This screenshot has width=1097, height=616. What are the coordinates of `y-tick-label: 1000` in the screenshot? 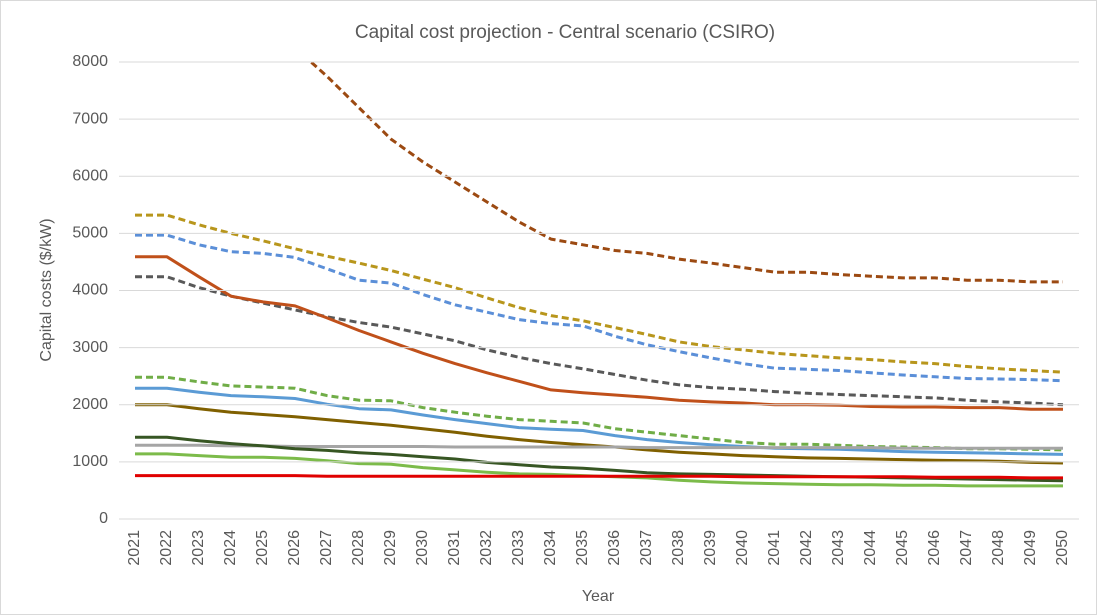 It's located at (90, 461).